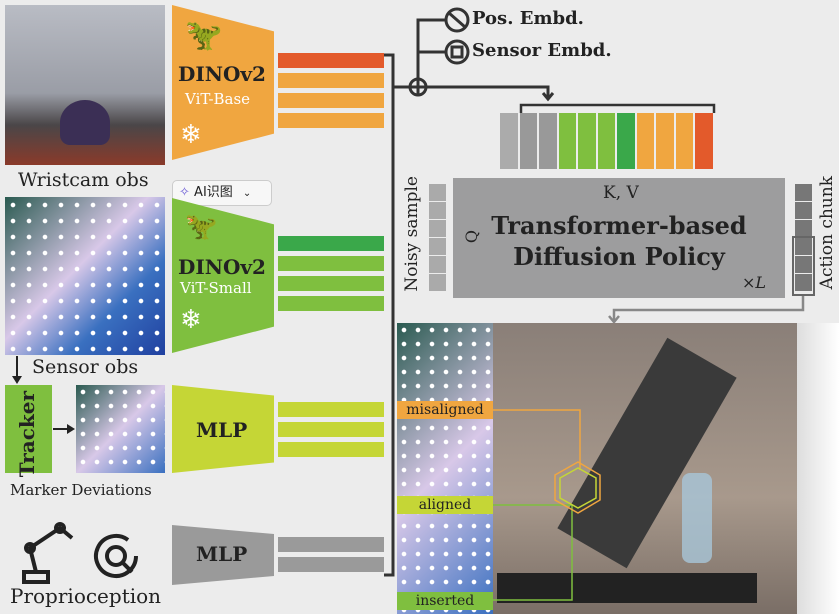  What do you see at coordinates (619, 225) in the screenshot?
I see `policy-title-line1: Transformer-based` at bounding box center [619, 225].